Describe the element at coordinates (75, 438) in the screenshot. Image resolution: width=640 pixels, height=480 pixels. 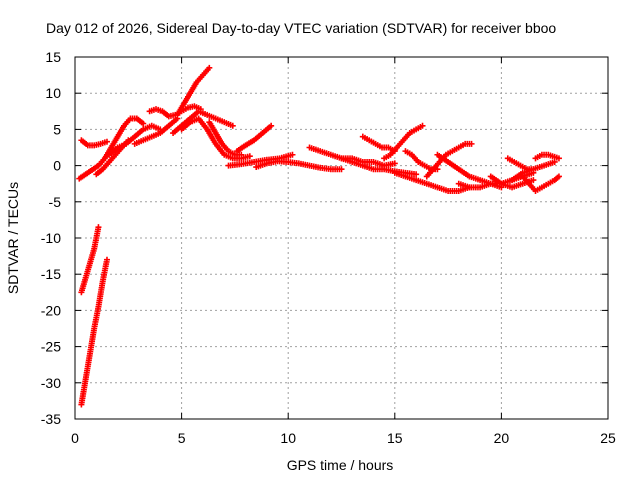
I see `x-tick-label: 0` at that location.